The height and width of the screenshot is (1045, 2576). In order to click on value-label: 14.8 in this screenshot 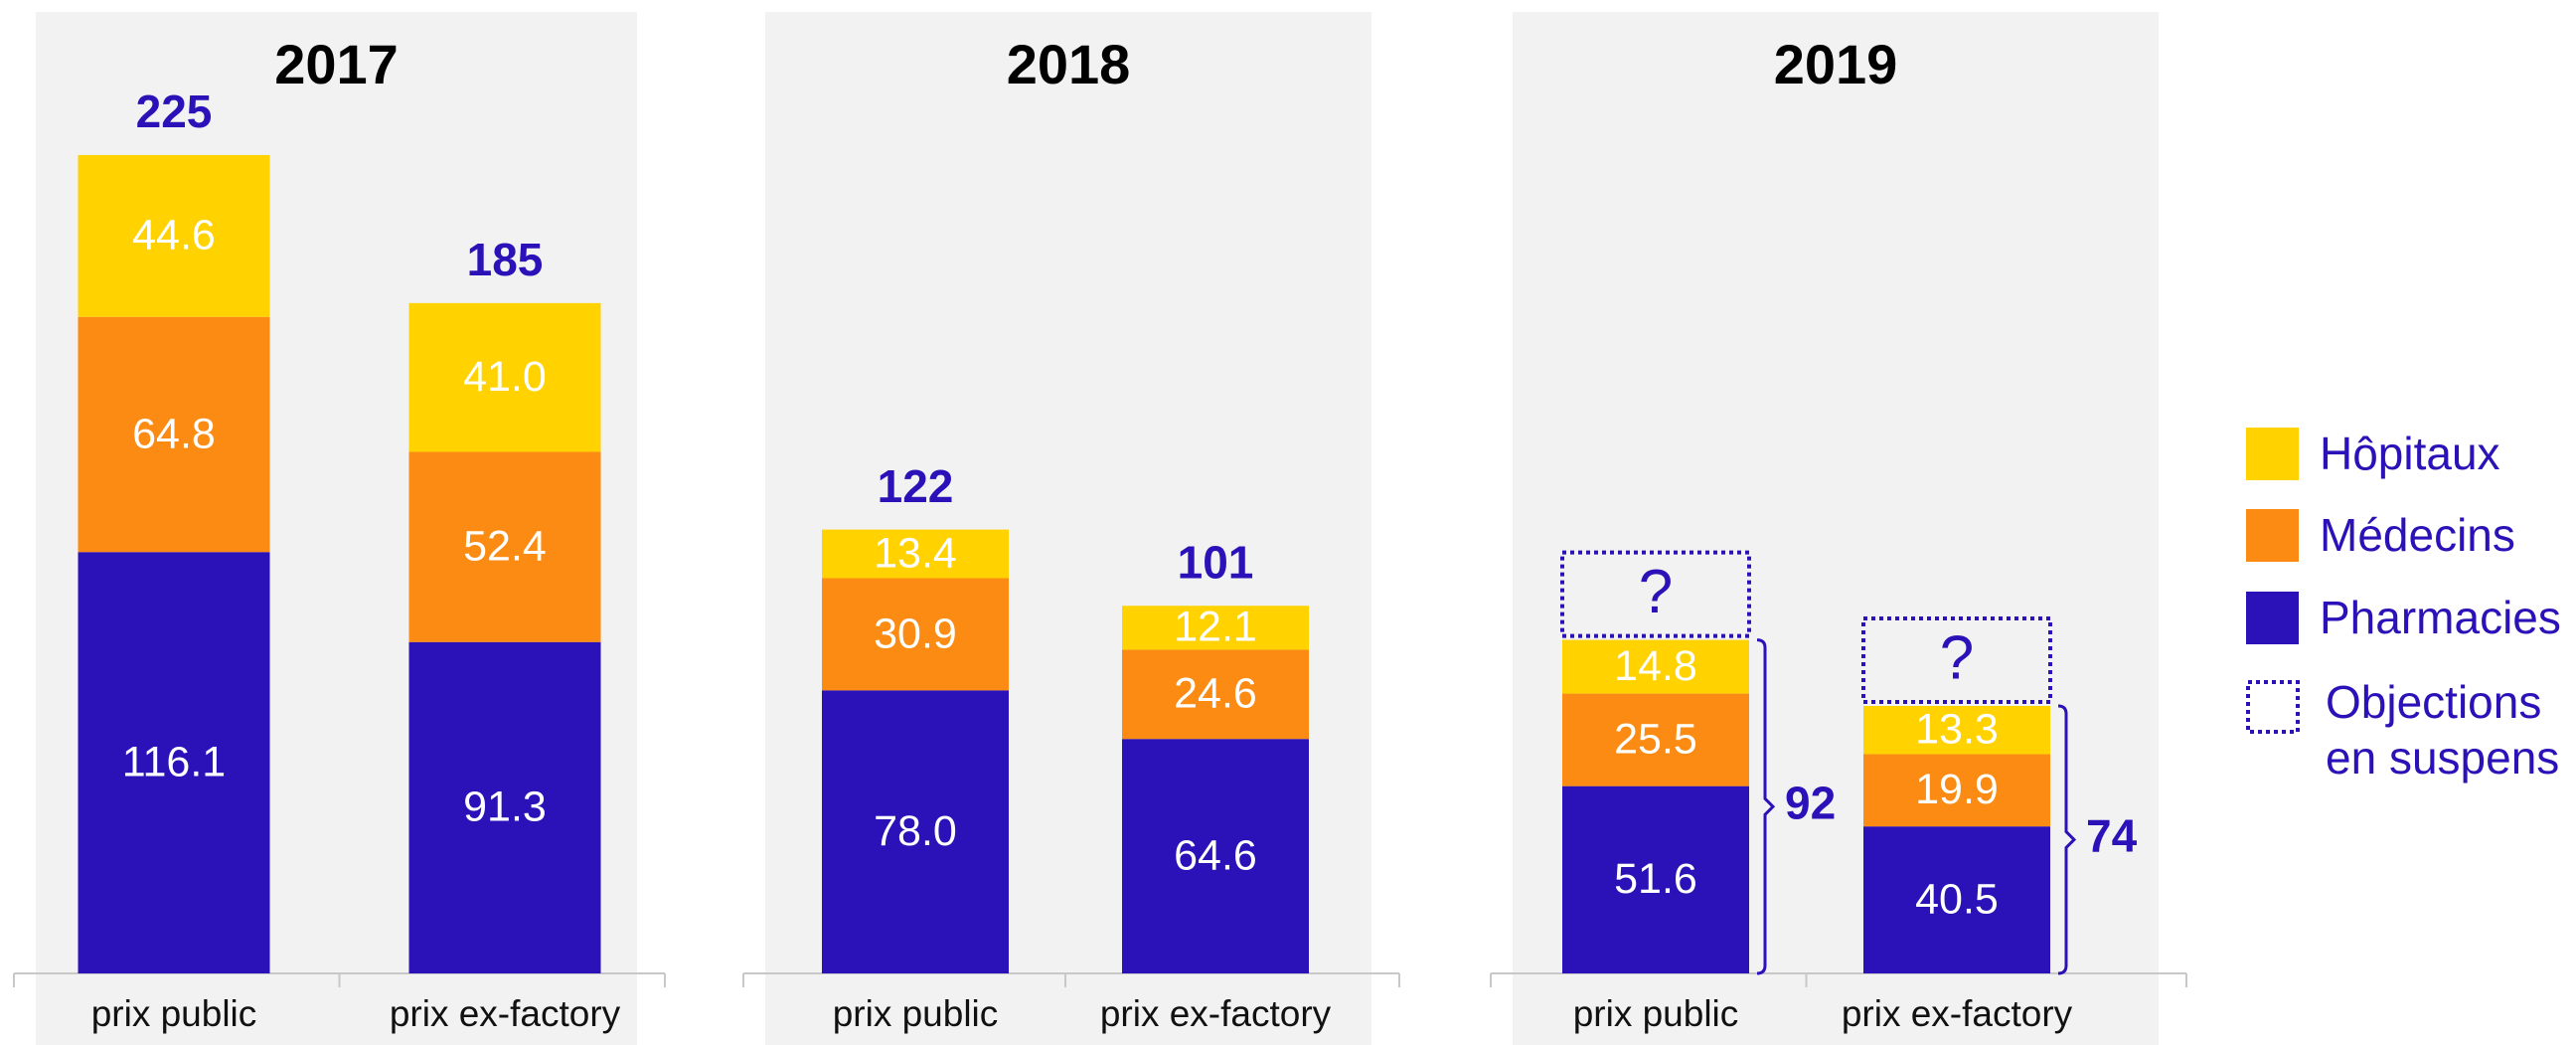, I will do `click(1655, 666)`.